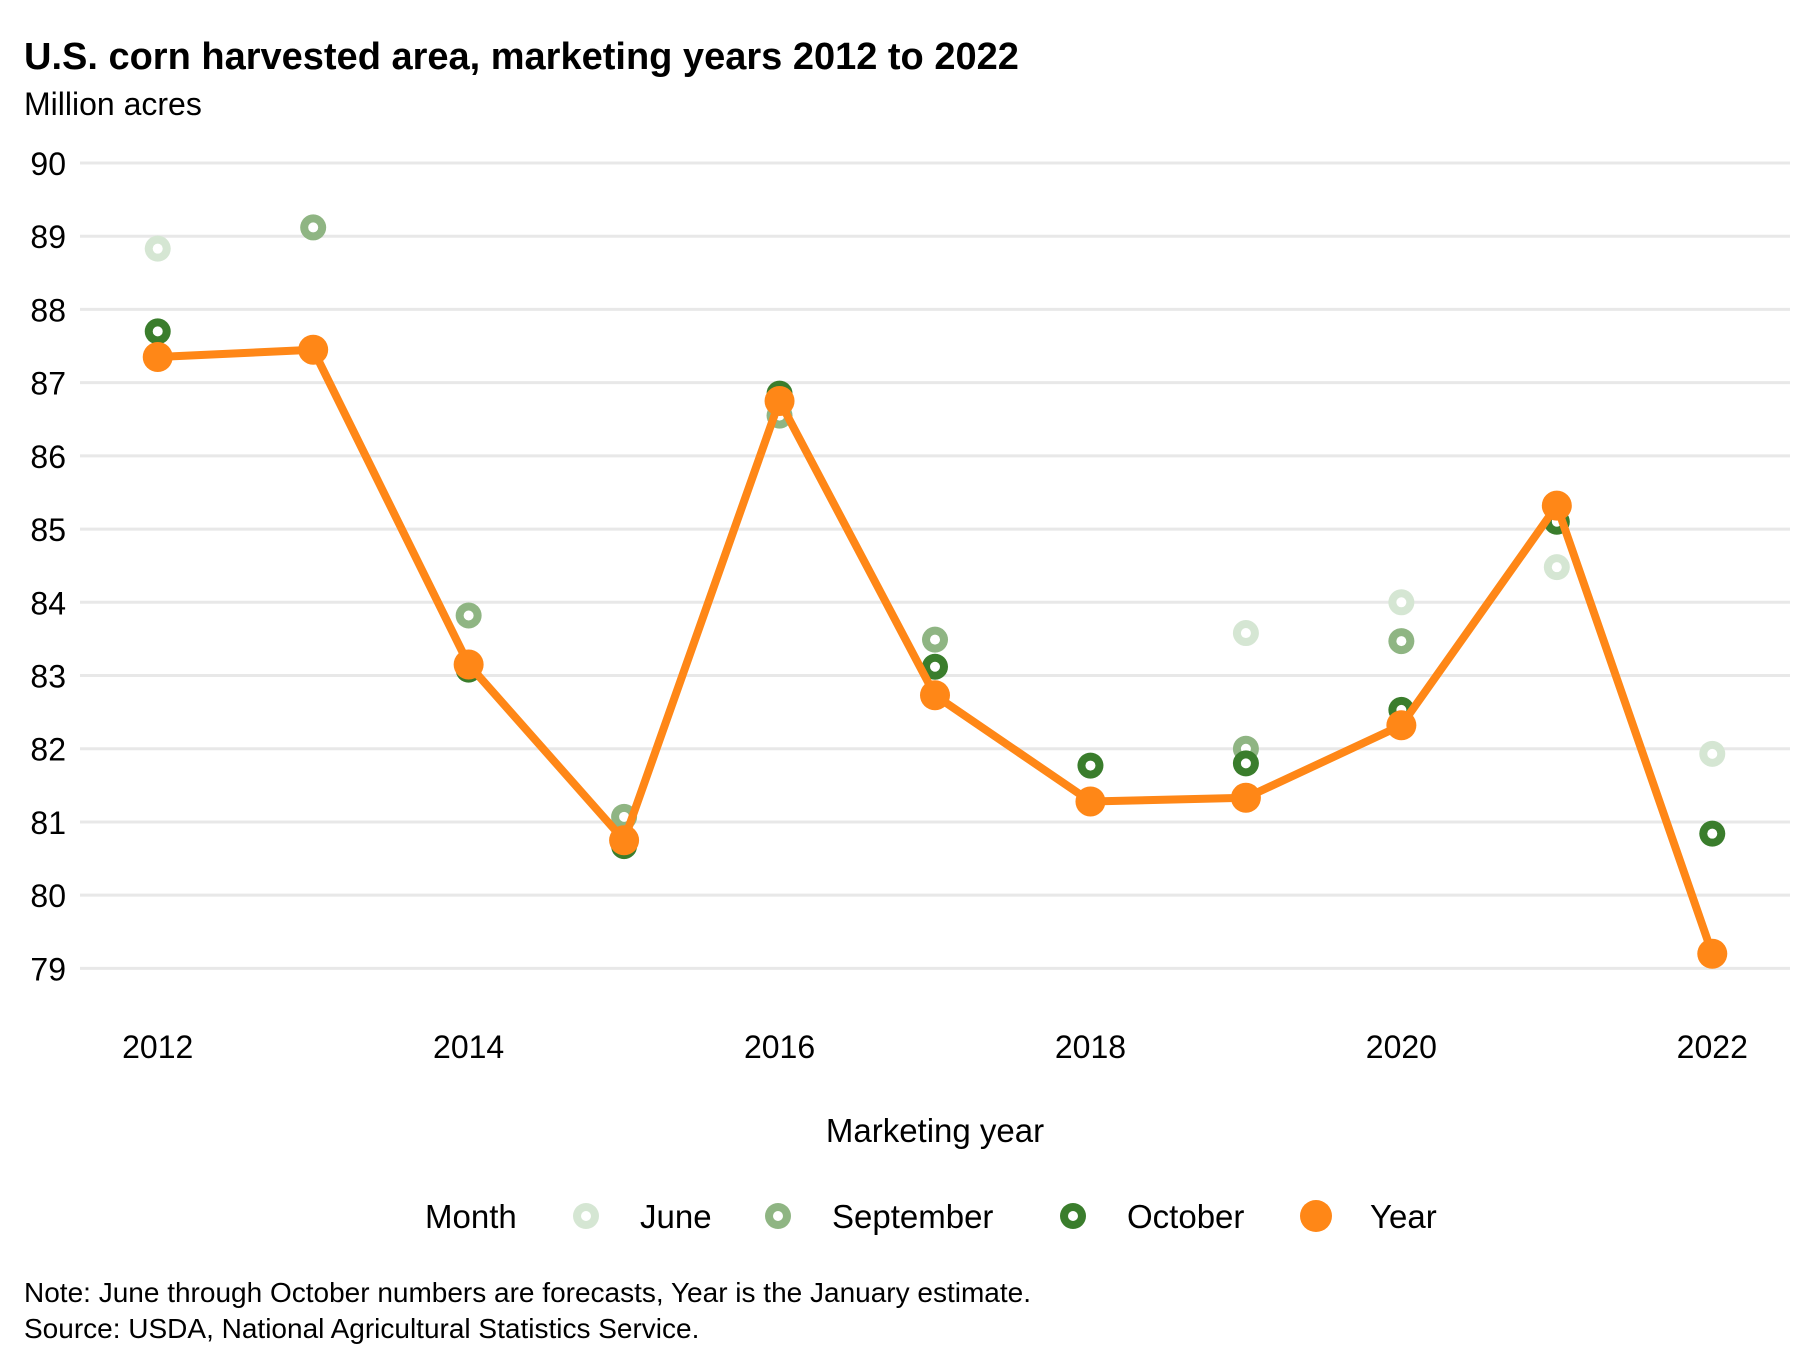 This screenshot has height=1350, width=1800. Describe the element at coordinates (48, 896) in the screenshot. I see `y-tick-label: 80` at that location.